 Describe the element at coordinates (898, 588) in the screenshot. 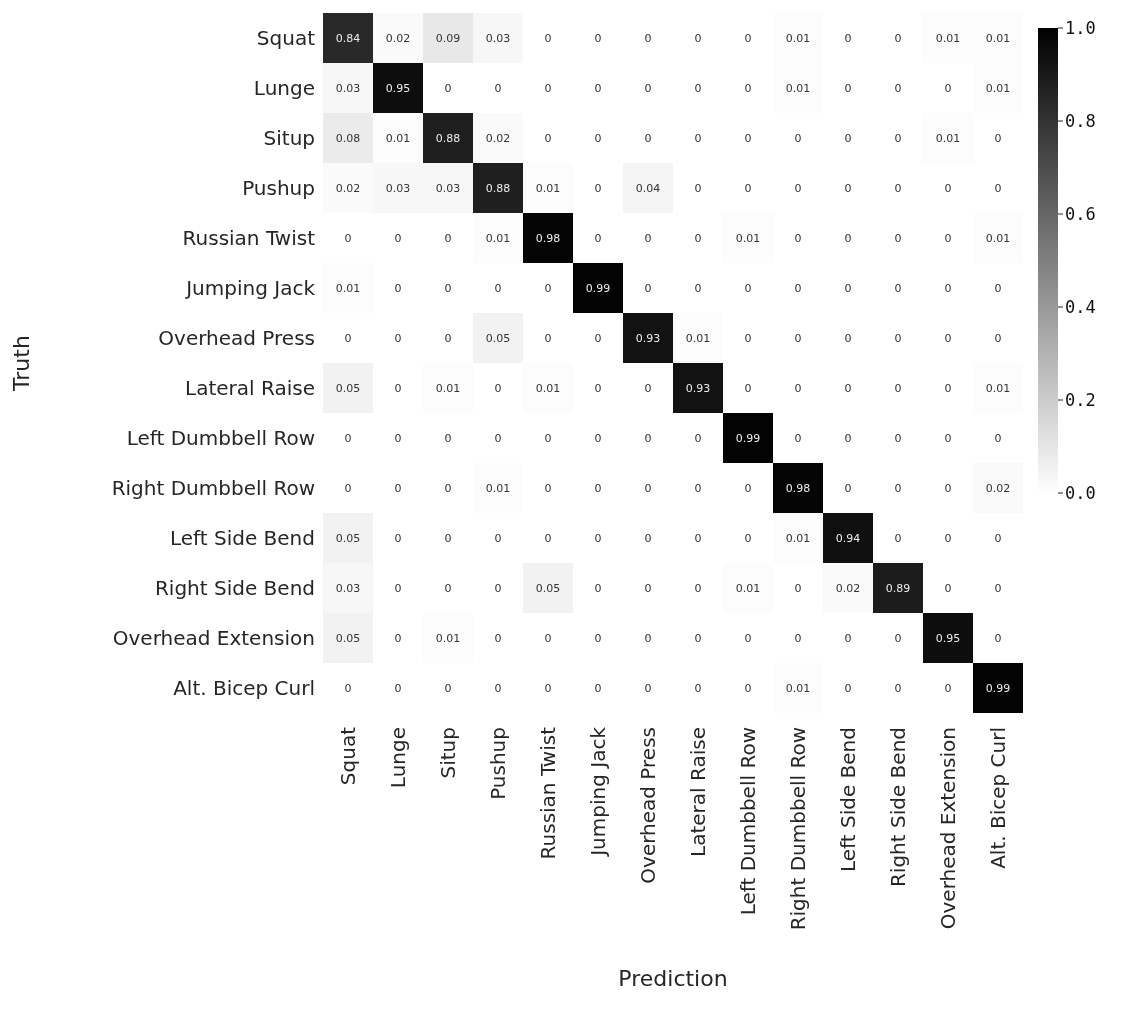

I see `data-label: 0.89` at that location.